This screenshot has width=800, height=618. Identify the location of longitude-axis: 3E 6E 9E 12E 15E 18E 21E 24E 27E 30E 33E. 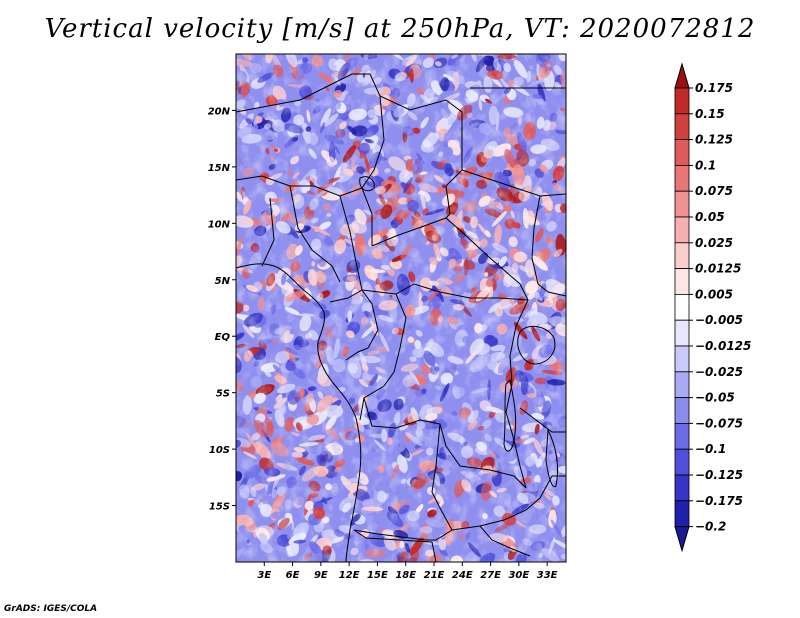
(407, 571).